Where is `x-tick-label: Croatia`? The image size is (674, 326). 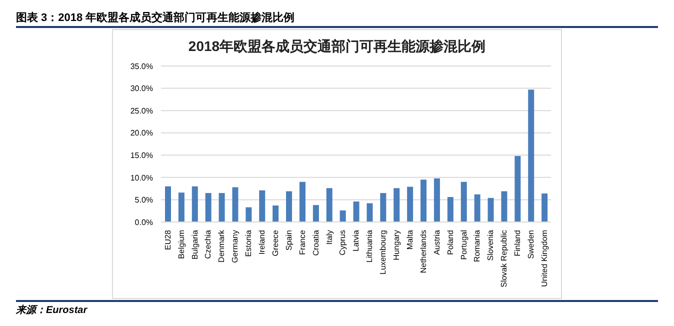
x-tick-label: Croatia is located at coordinates (315, 242).